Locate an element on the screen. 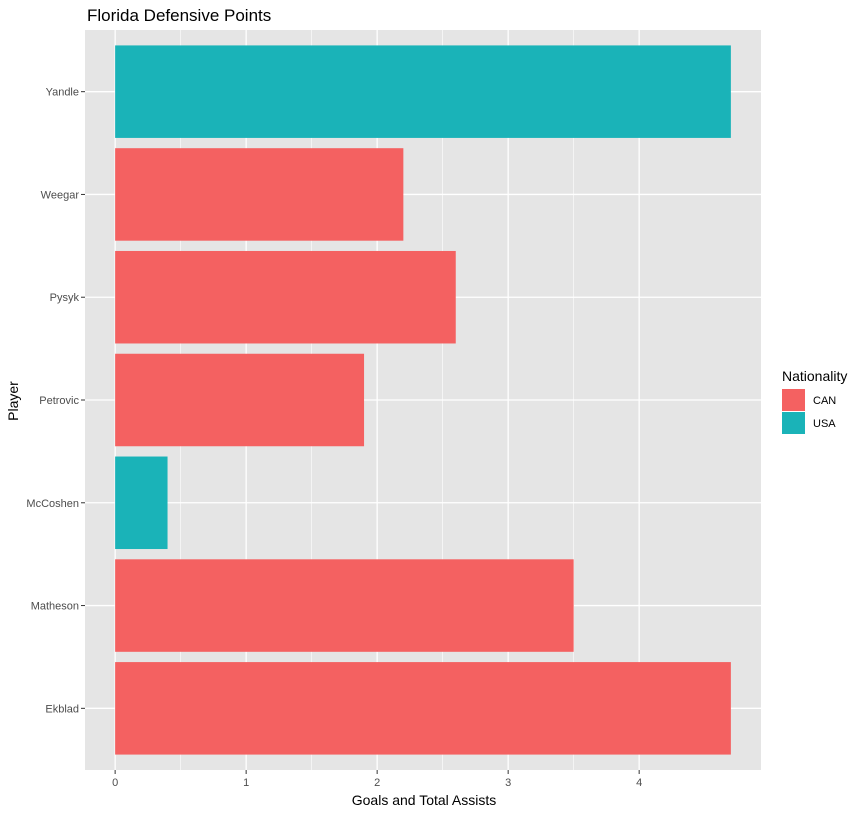  y-tick-label: Weegar is located at coordinates (60, 195).